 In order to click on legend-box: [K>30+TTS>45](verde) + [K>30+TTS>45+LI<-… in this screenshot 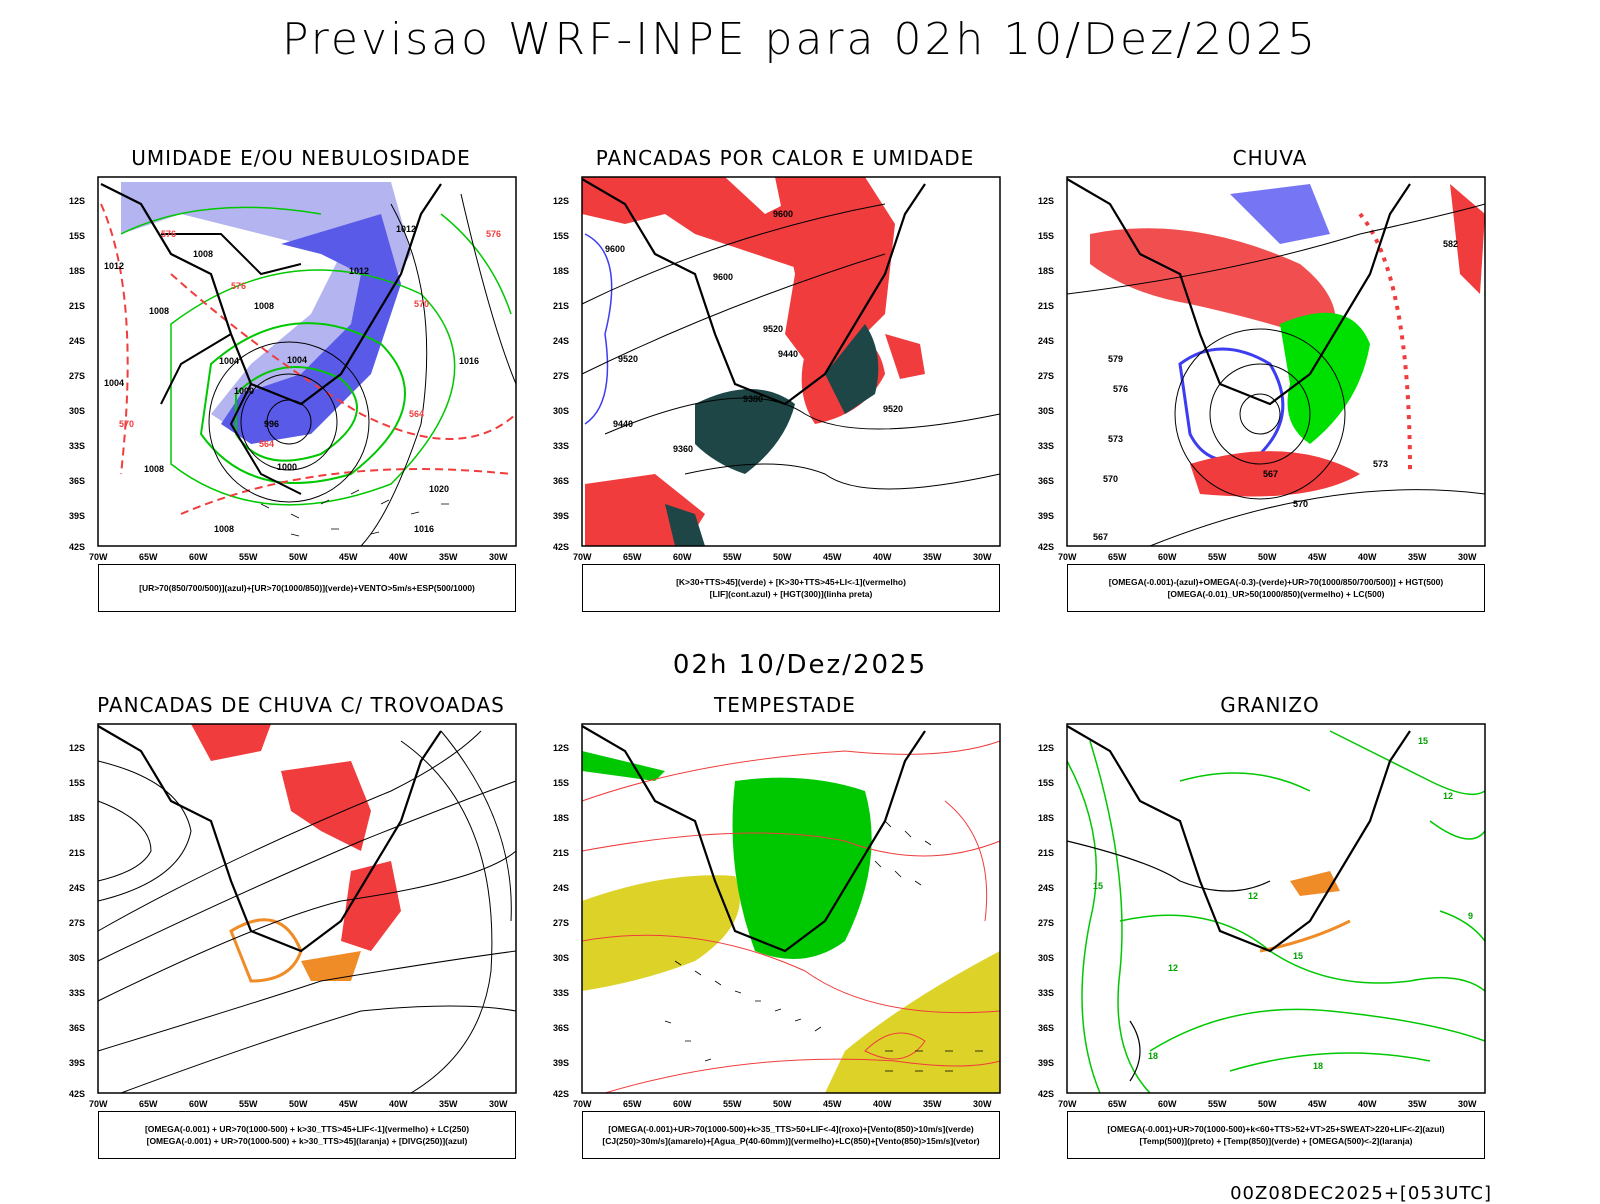, I will do `click(791, 588)`.